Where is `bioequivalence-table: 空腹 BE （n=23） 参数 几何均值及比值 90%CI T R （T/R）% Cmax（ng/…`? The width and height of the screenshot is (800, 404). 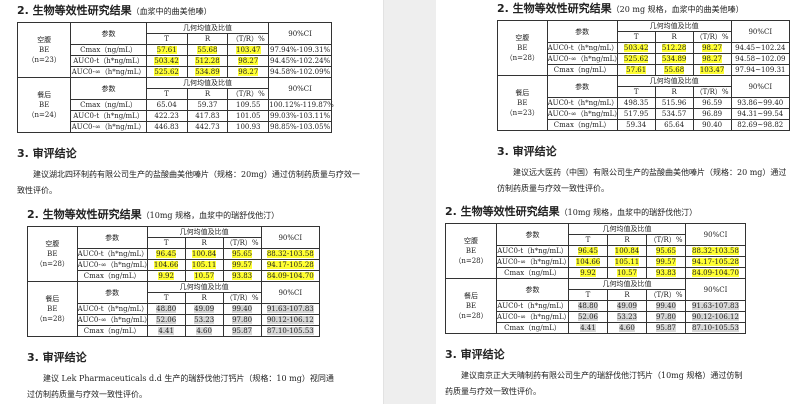 bioequivalence-table: 空腹 BE （n=23） 参数 几何均值及比值 90%CI T R （T/R）% Cmax（ng/… is located at coordinates (175, 77).